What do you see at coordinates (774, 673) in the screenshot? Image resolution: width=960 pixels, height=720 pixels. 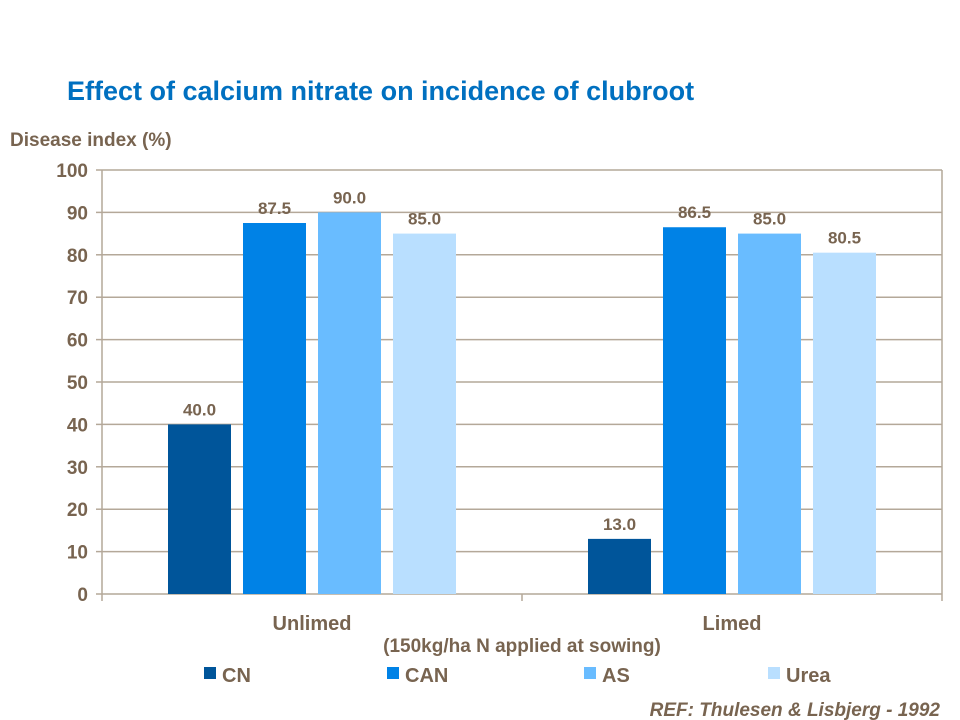 I see `legend-swatch-urea` at bounding box center [774, 673].